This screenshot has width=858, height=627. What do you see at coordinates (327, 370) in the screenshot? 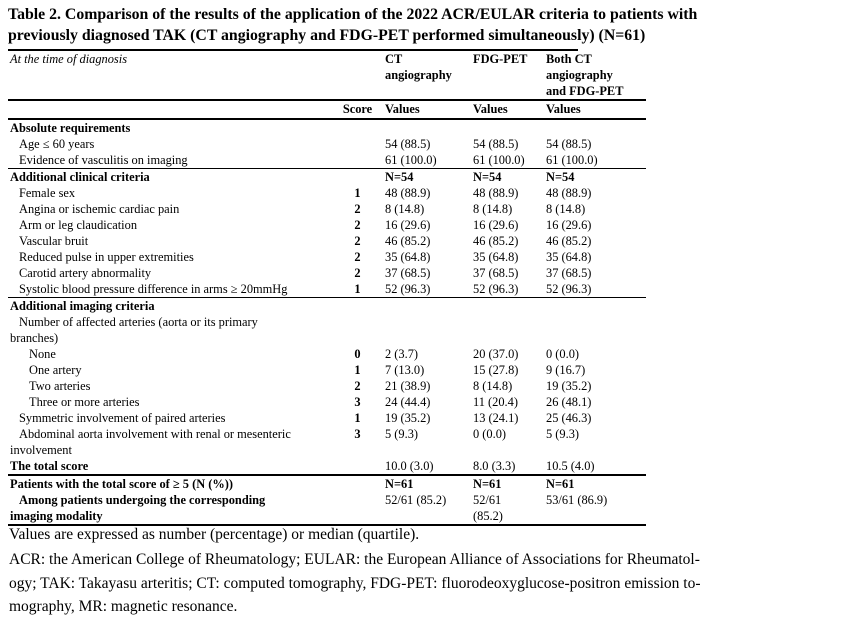
I see `table-row: One artery 1 7 (13.0) 15 (27.8) 9 (16.7)` at bounding box center [327, 370].